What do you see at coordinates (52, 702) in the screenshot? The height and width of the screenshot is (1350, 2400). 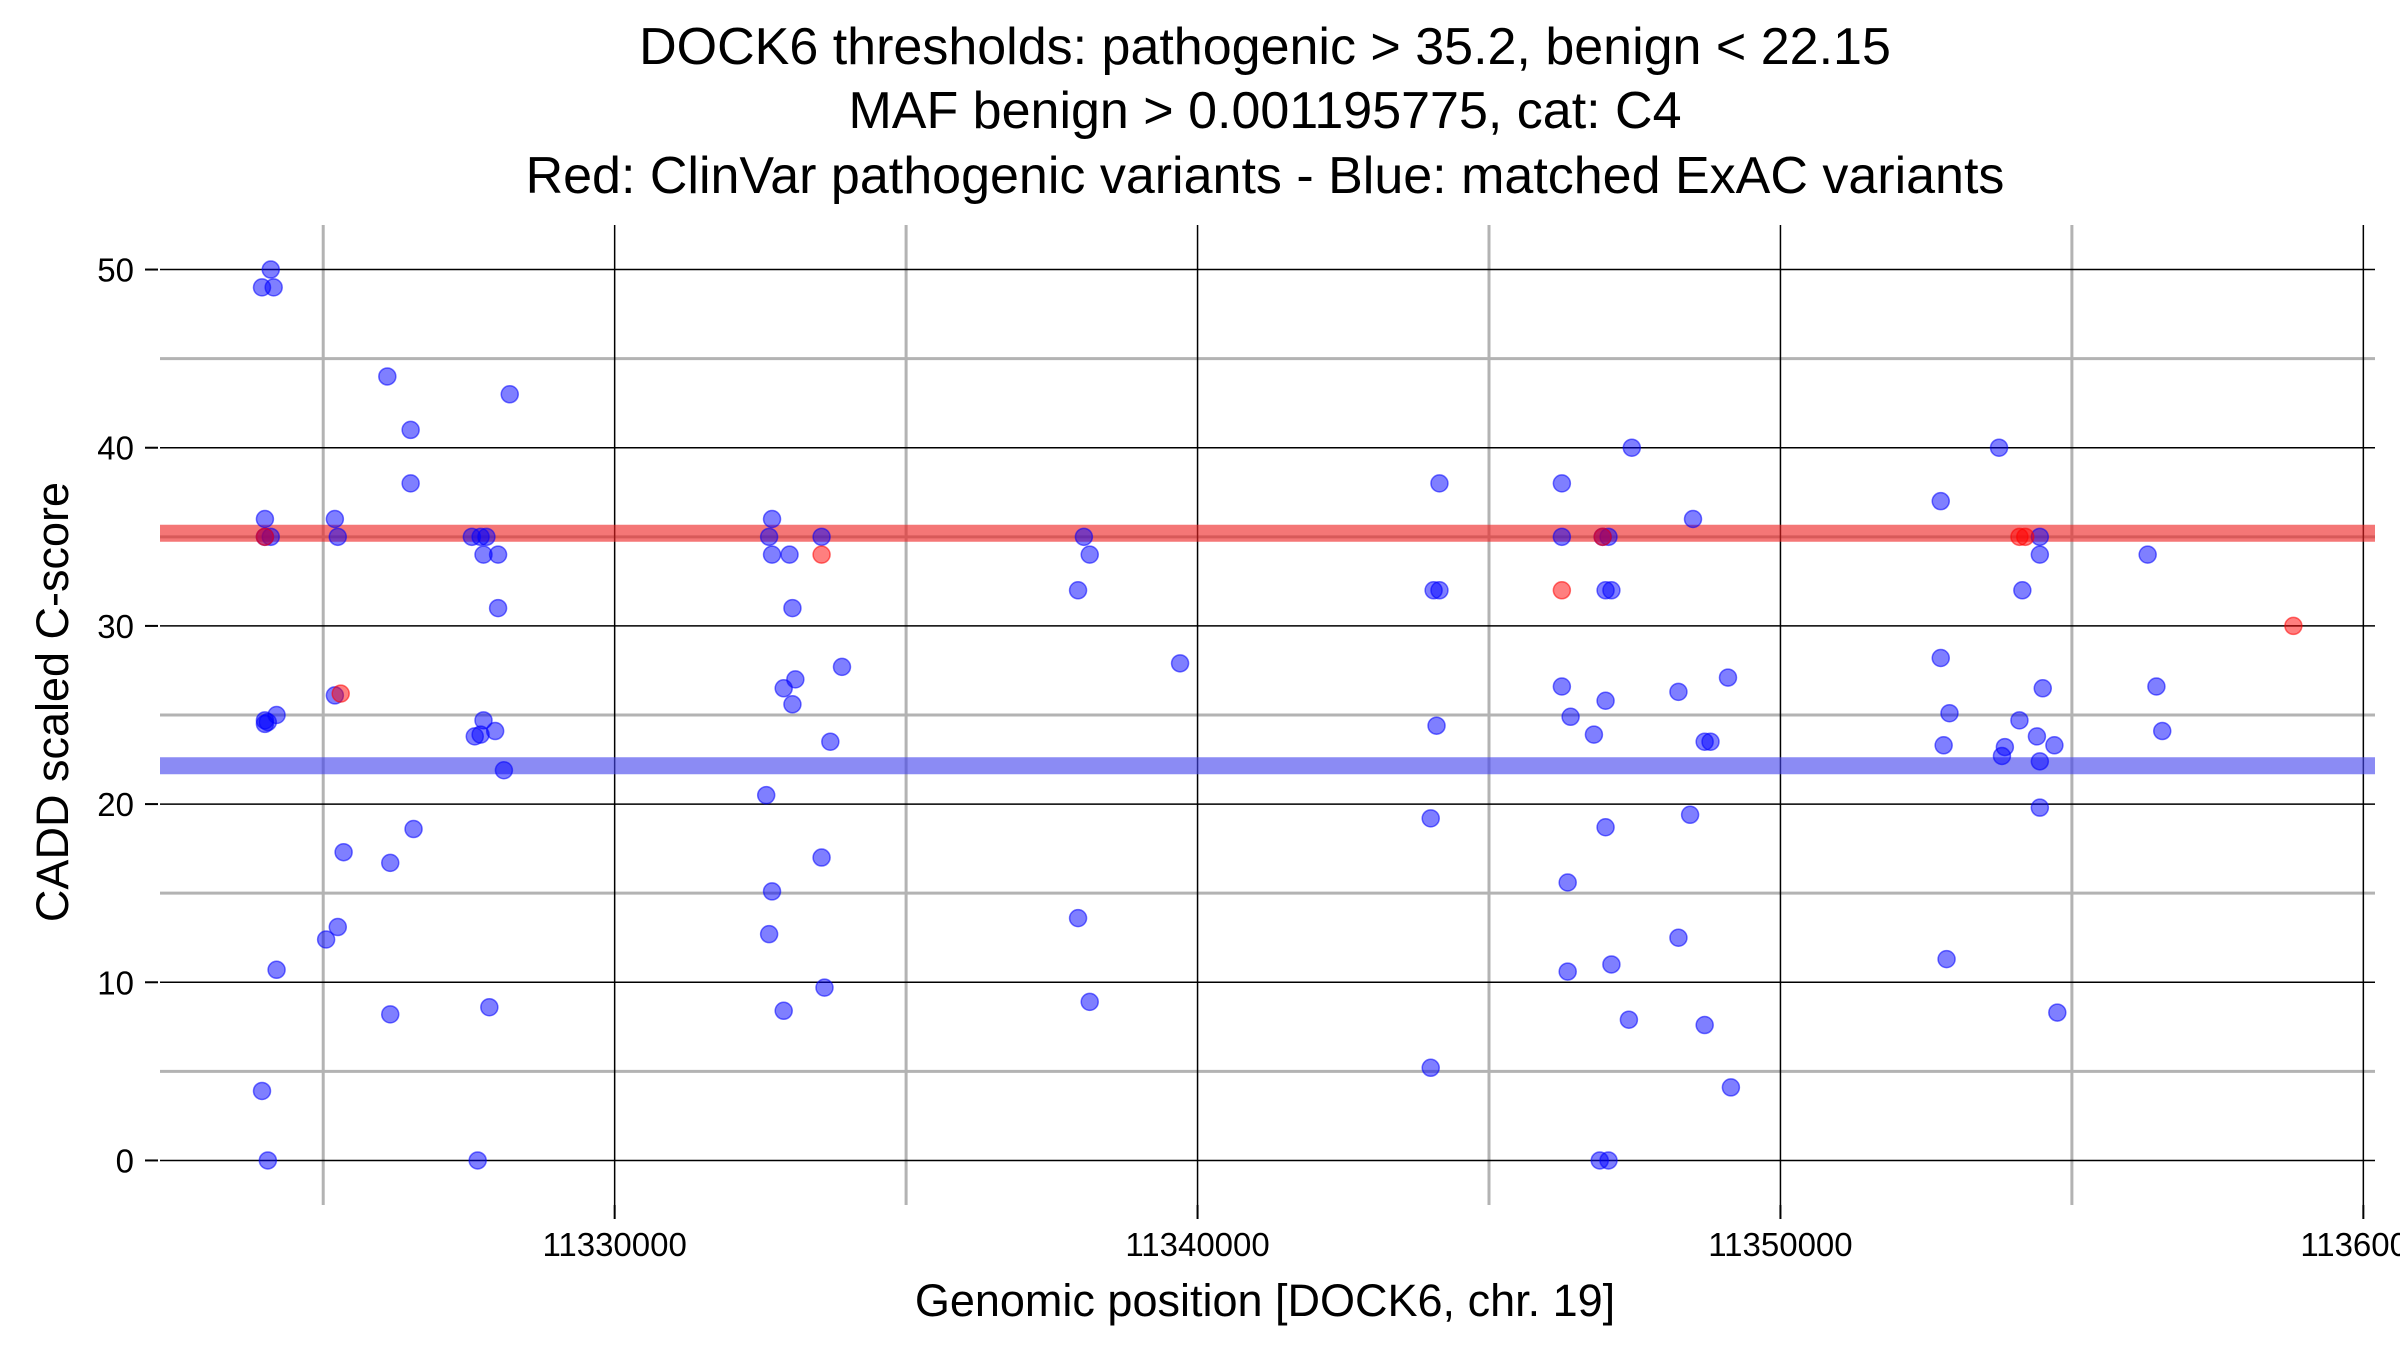 I see `y-axis-title: CADD scaled C-score` at bounding box center [52, 702].